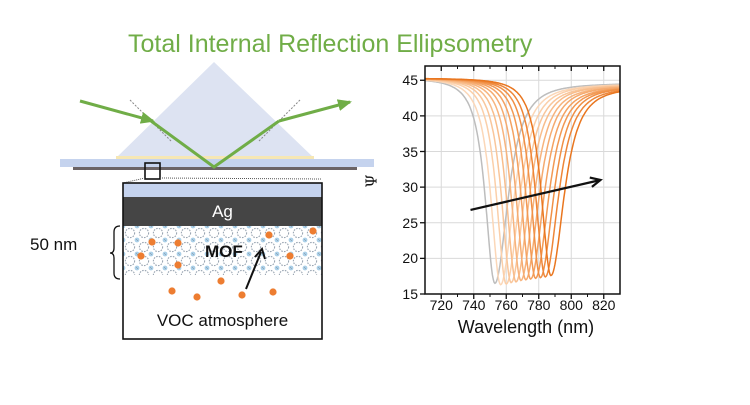 The height and width of the screenshot is (405, 750). Describe the element at coordinates (222, 307) in the screenshot. I see `stack-ambient-region` at that location.